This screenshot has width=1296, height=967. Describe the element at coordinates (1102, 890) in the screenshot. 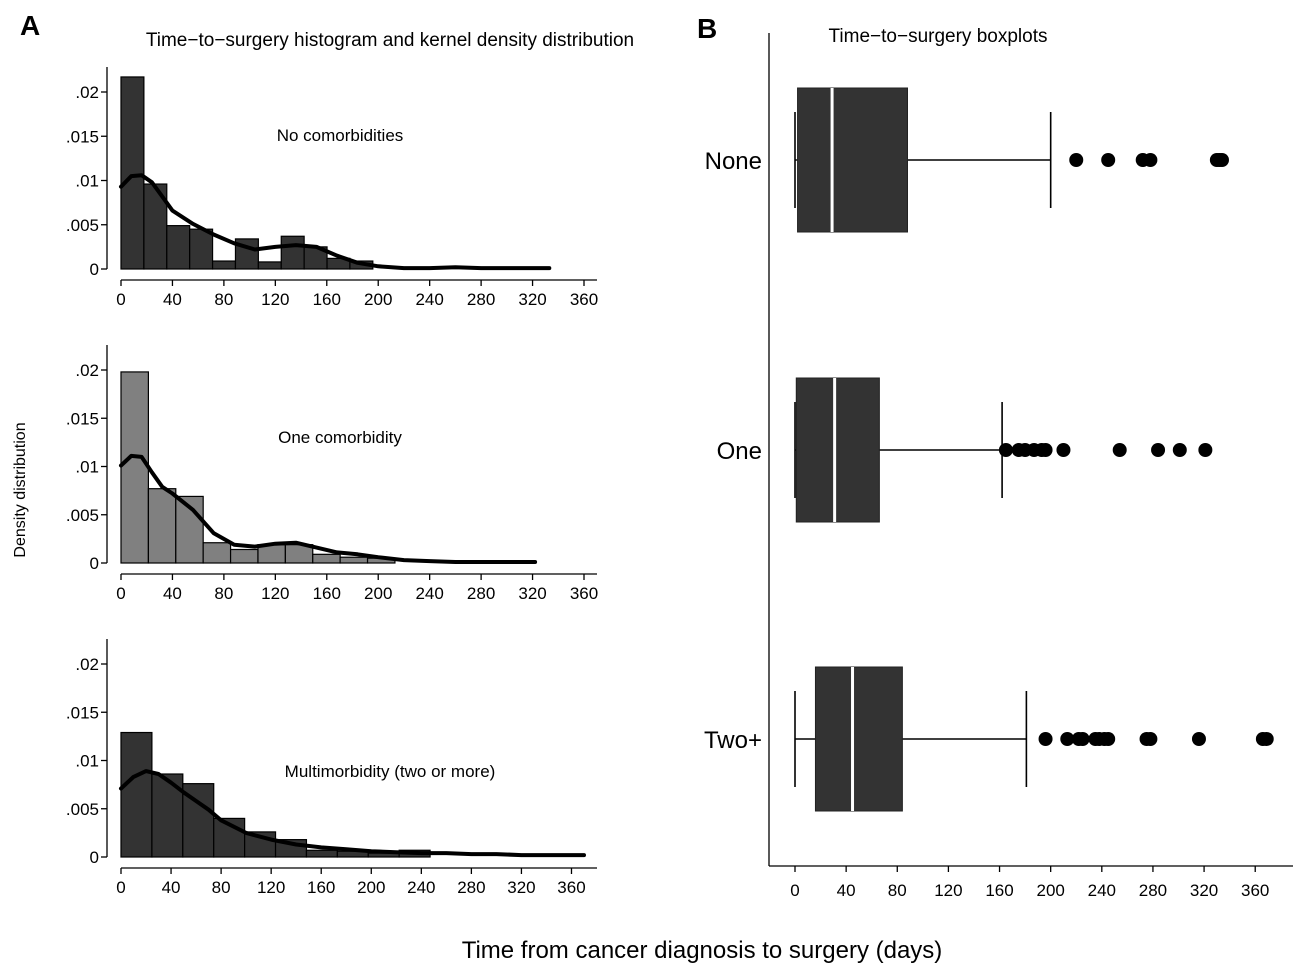

I see `box-x-tick-label: 240` at that location.